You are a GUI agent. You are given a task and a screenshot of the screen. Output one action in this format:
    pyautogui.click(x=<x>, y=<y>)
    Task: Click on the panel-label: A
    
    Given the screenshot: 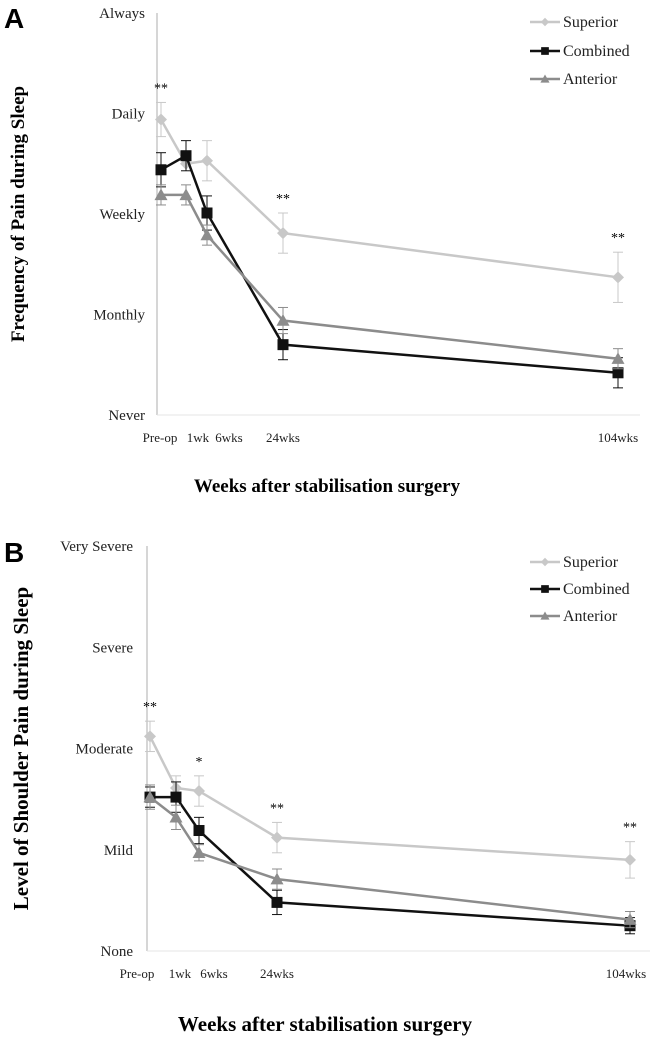 What is the action you would take?
    pyautogui.click(x=14, y=18)
    